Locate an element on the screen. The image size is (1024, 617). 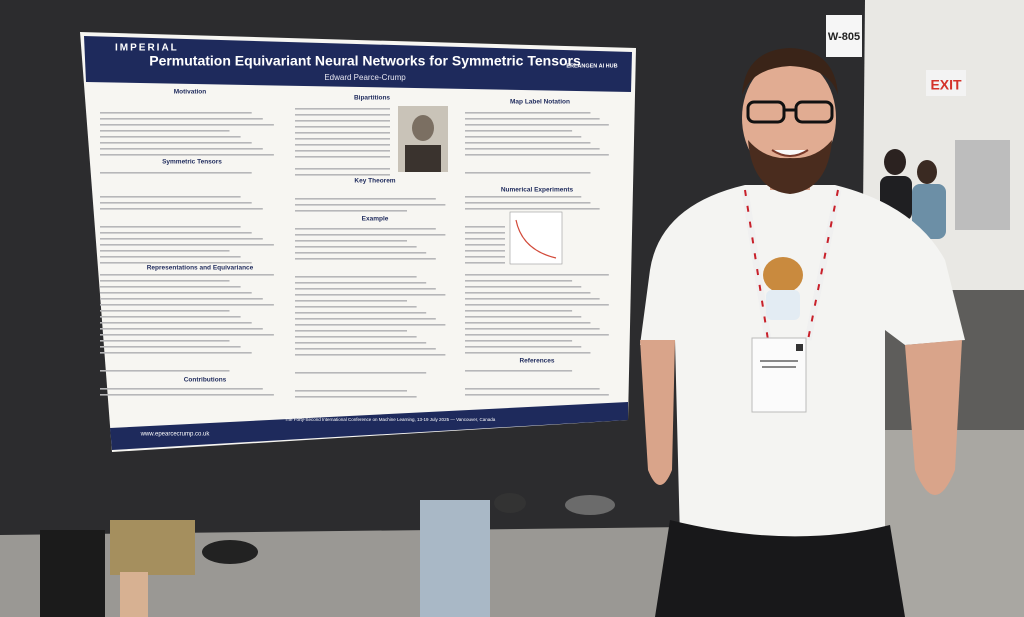
portrait-photo is located at coordinates (423, 128).